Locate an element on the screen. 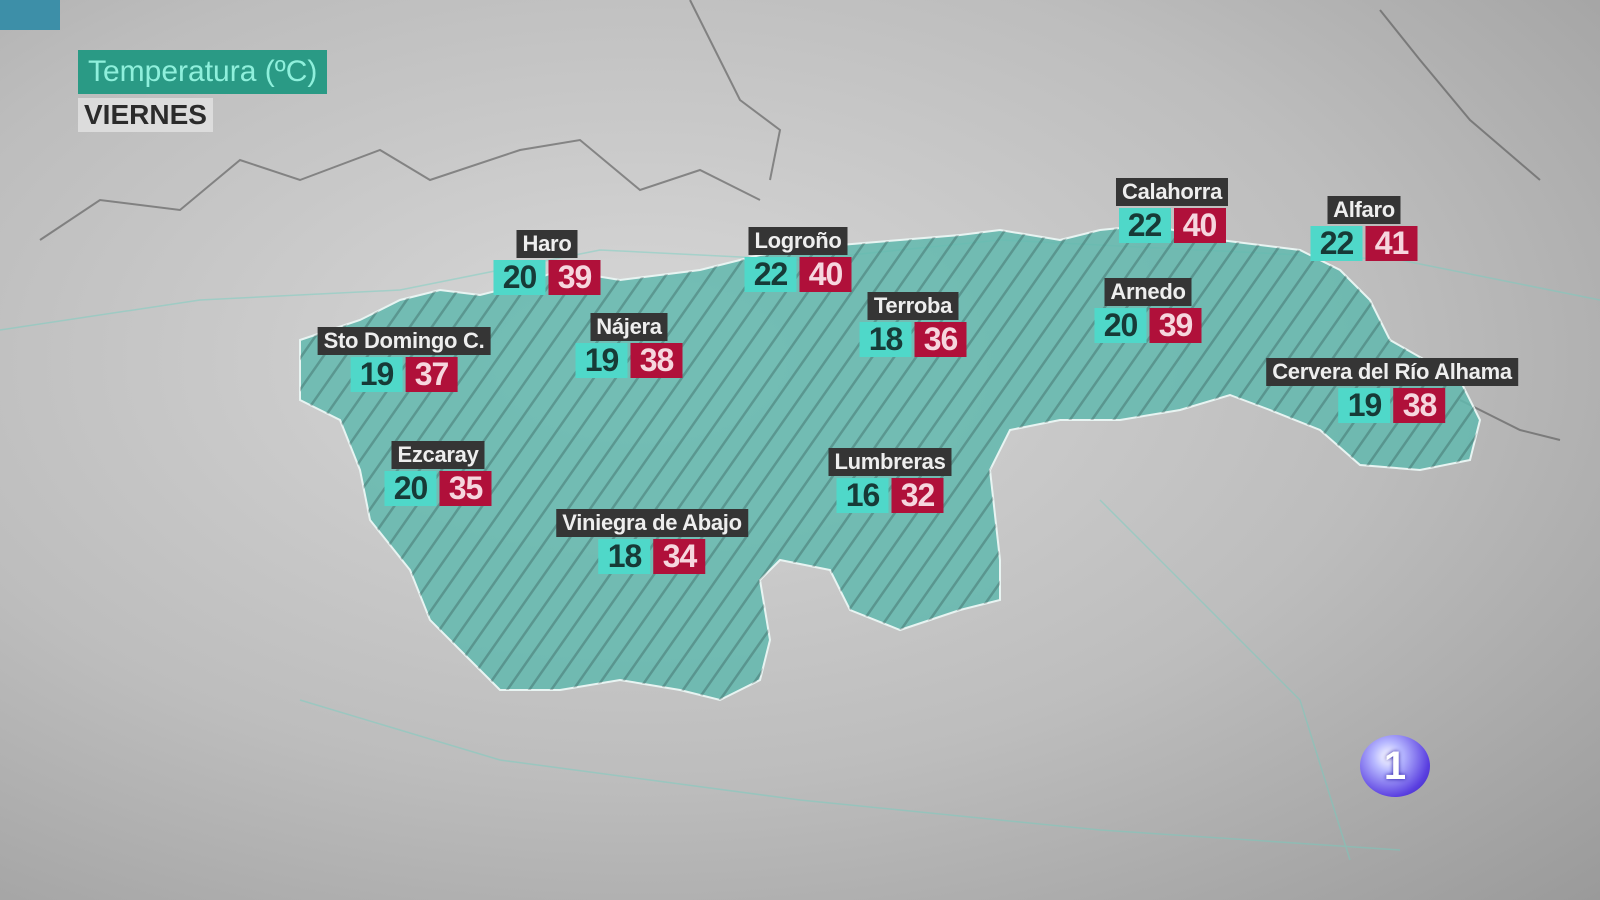  max-temperature: 36 is located at coordinates (940, 339).